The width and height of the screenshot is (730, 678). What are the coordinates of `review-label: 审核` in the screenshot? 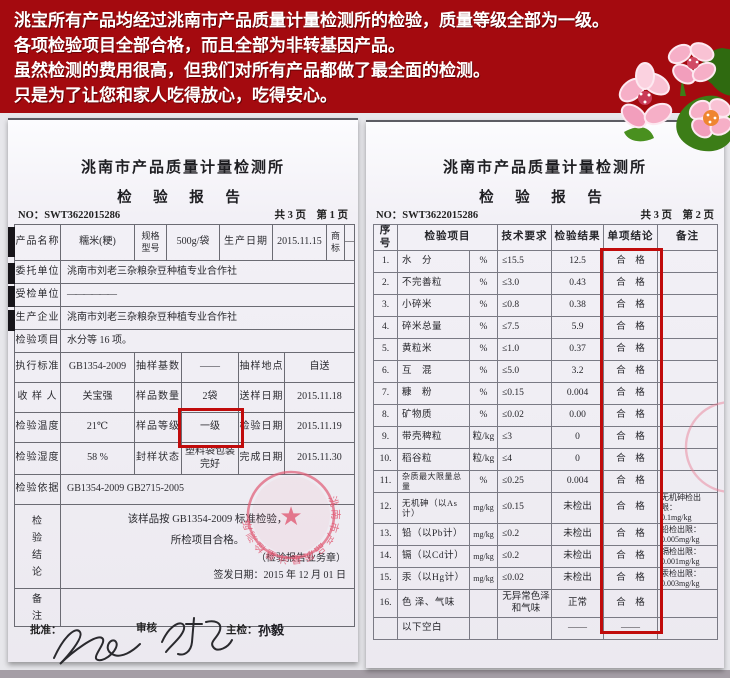 It's located at (146, 628).